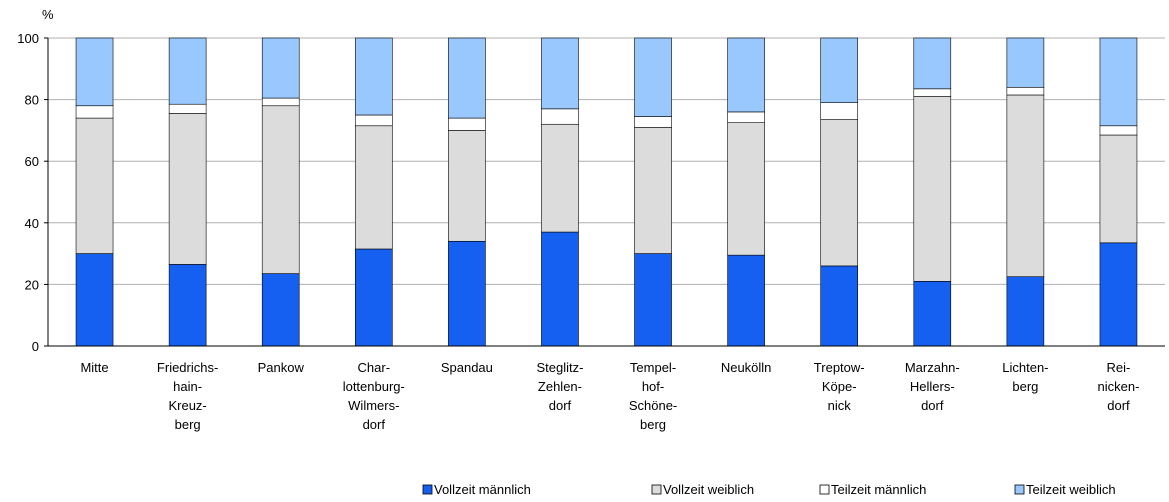  Describe the element at coordinates (746, 367) in the screenshot. I see `x-tick-label: Neukölln` at that location.